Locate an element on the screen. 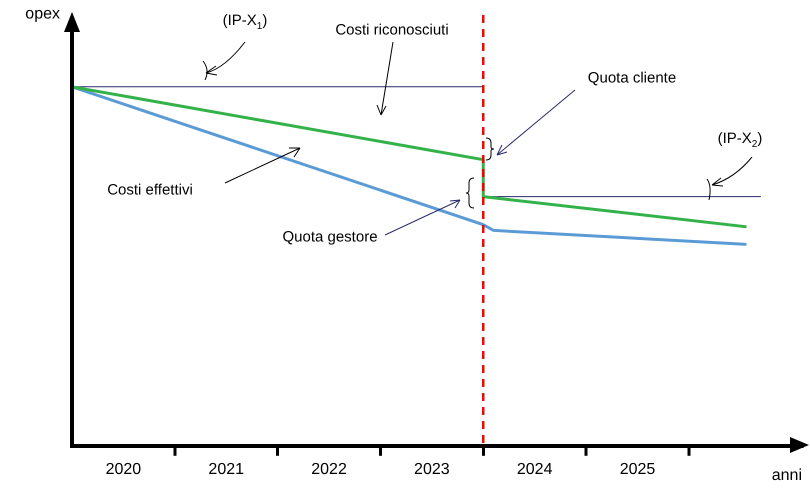 The height and width of the screenshot is (490, 810). text: Costi riconosciuti is located at coordinates (392, 30).